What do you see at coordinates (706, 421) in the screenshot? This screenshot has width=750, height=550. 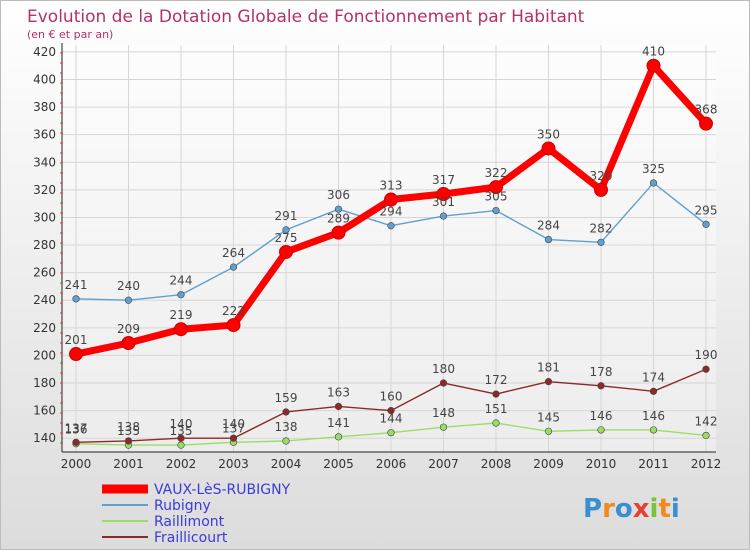 I see `data-label: 142` at bounding box center [706, 421].